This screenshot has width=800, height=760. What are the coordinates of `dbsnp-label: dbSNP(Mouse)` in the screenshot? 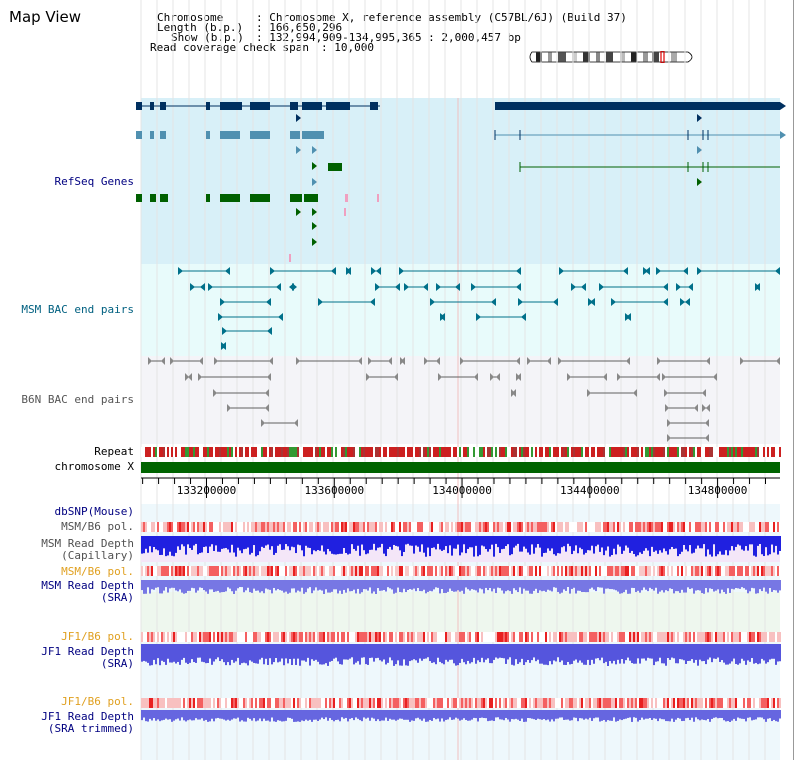 It's located at (94, 511).